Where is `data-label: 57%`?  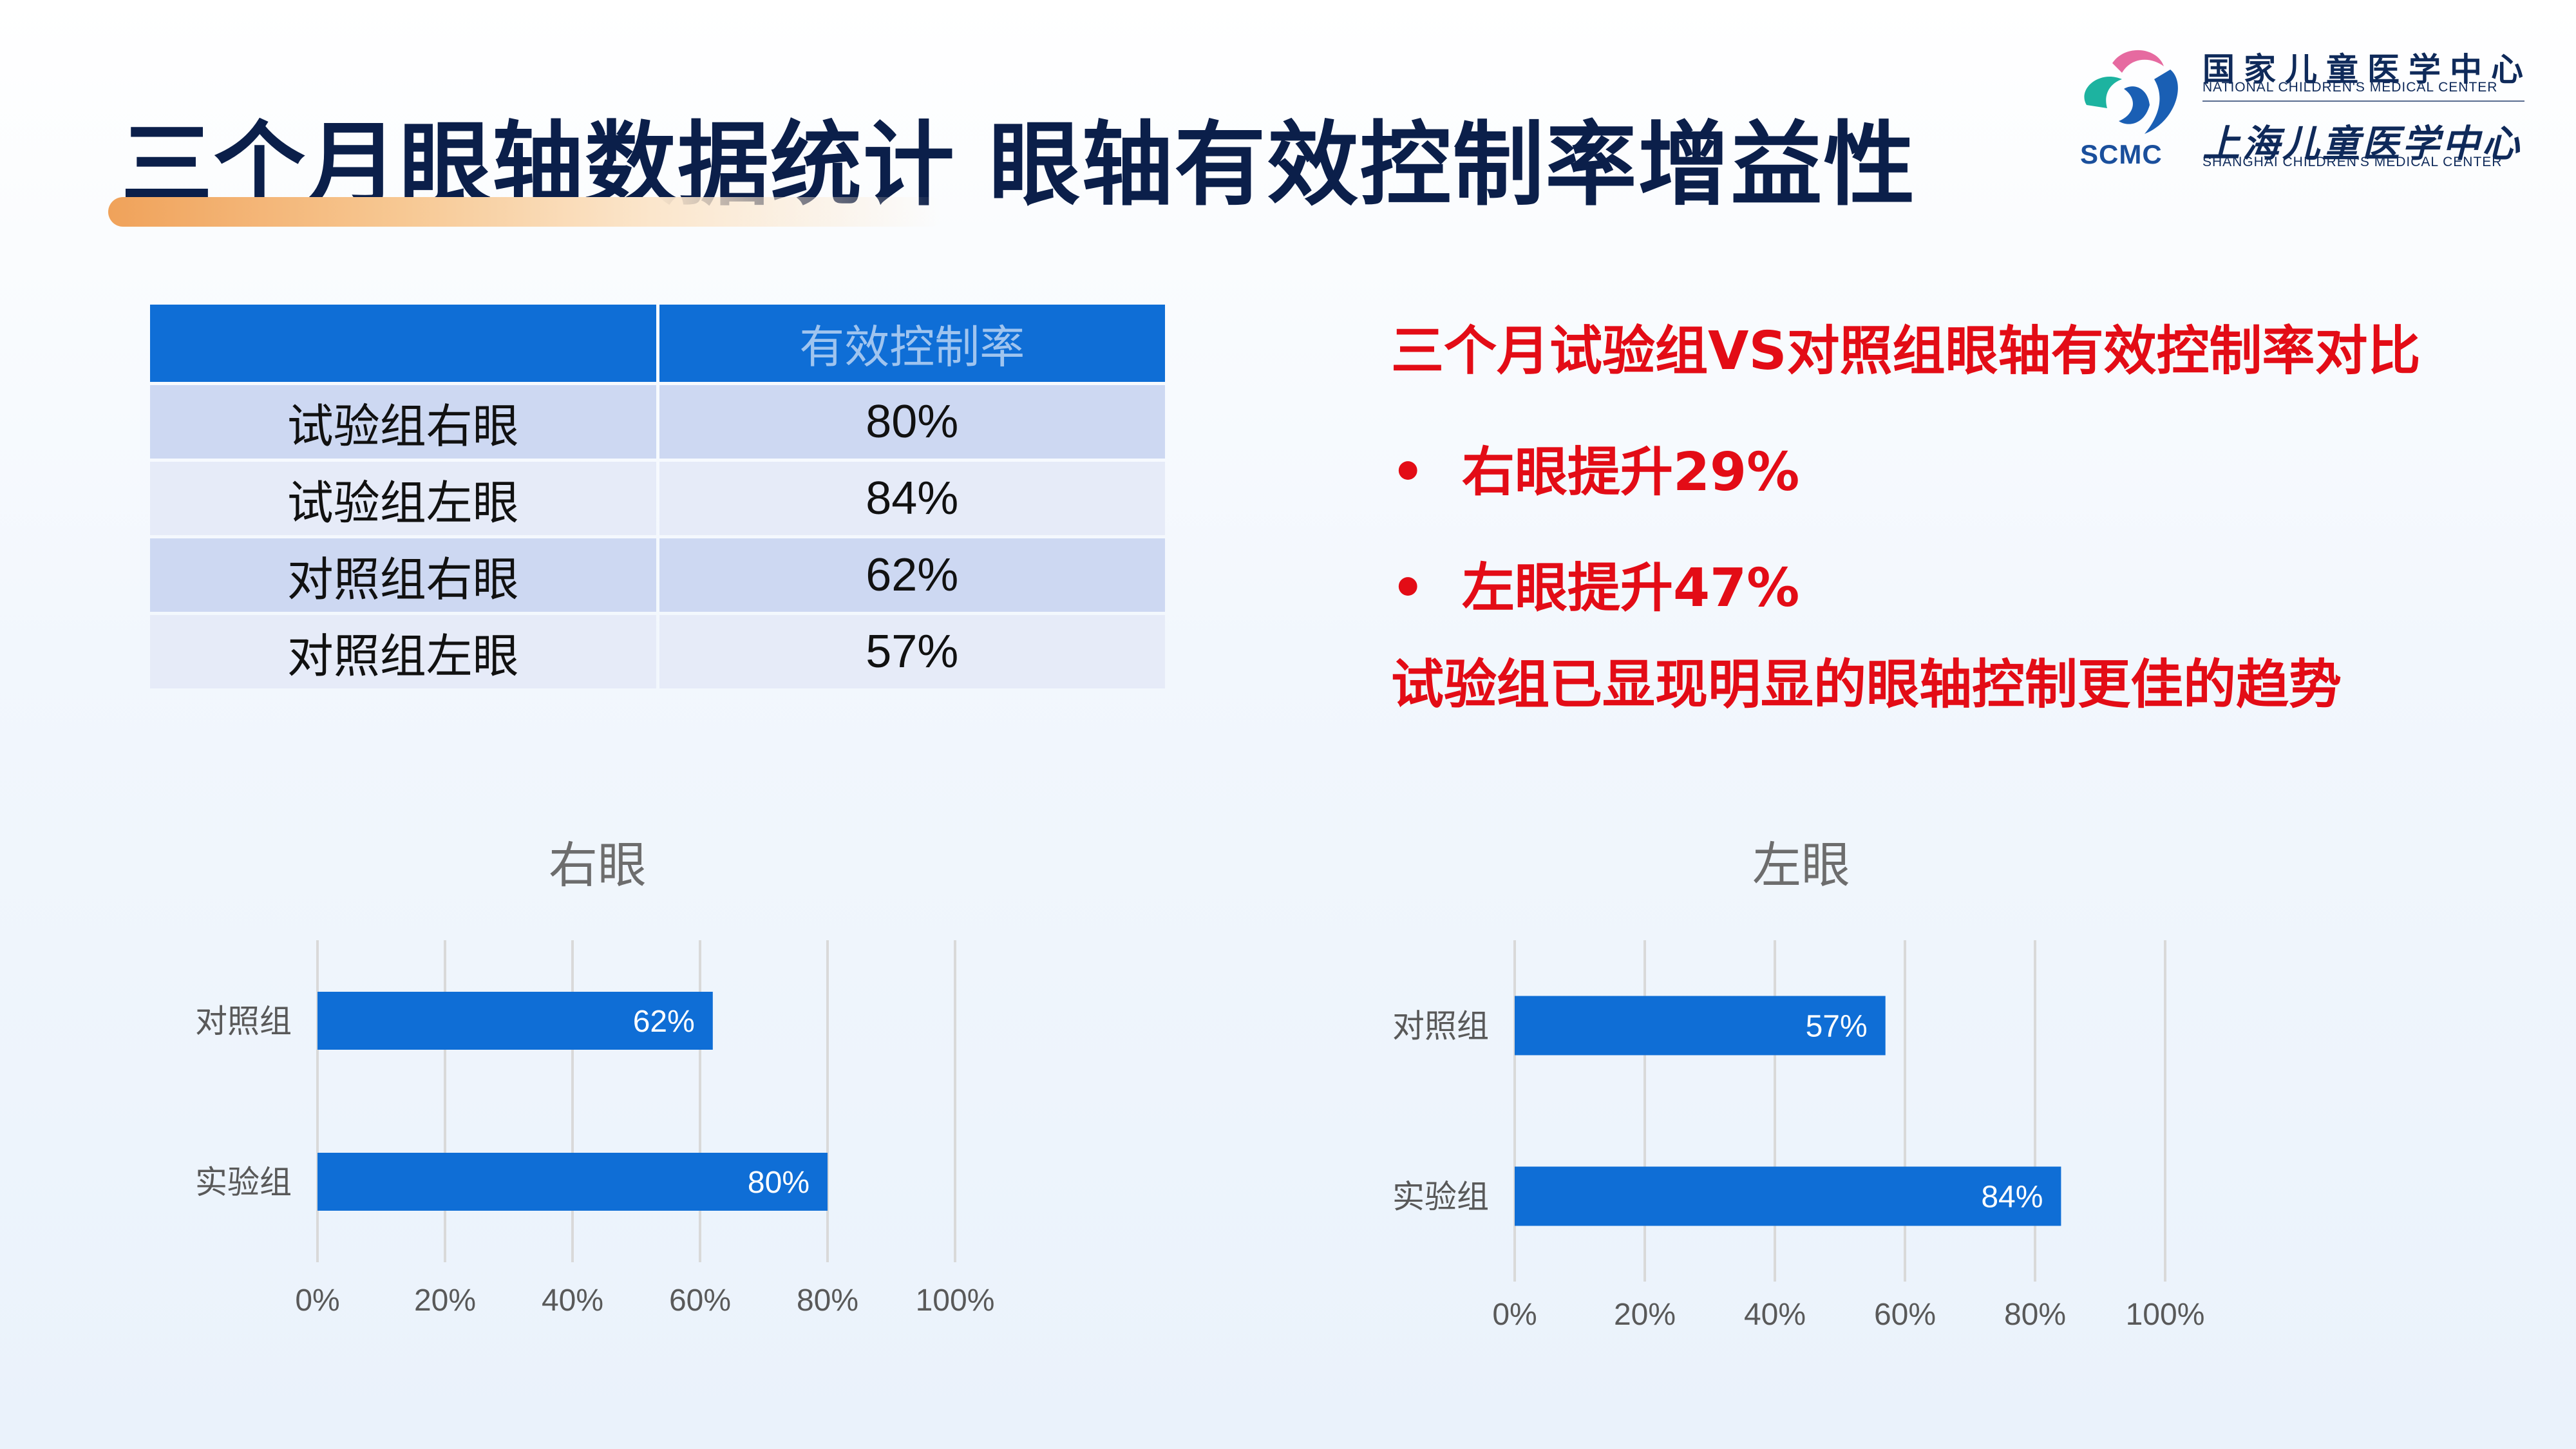
data-label: 57% is located at coordinates (1837, 1027).